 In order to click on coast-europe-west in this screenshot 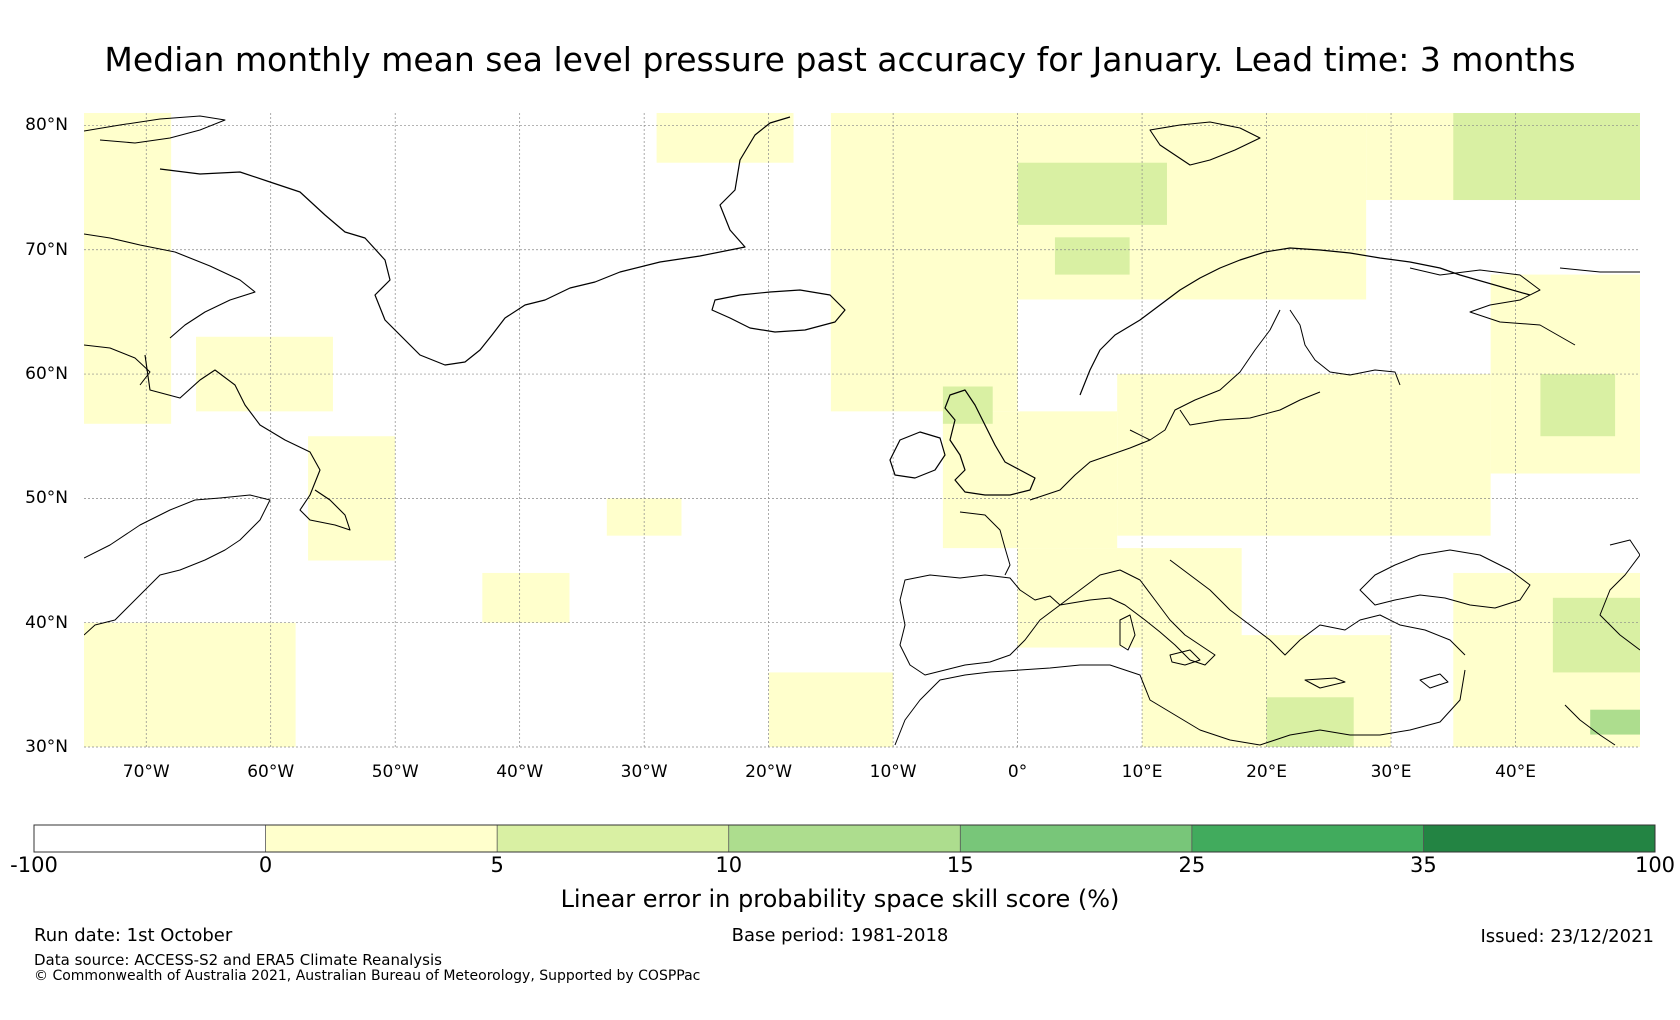, I will do `click(1090, 470)`.